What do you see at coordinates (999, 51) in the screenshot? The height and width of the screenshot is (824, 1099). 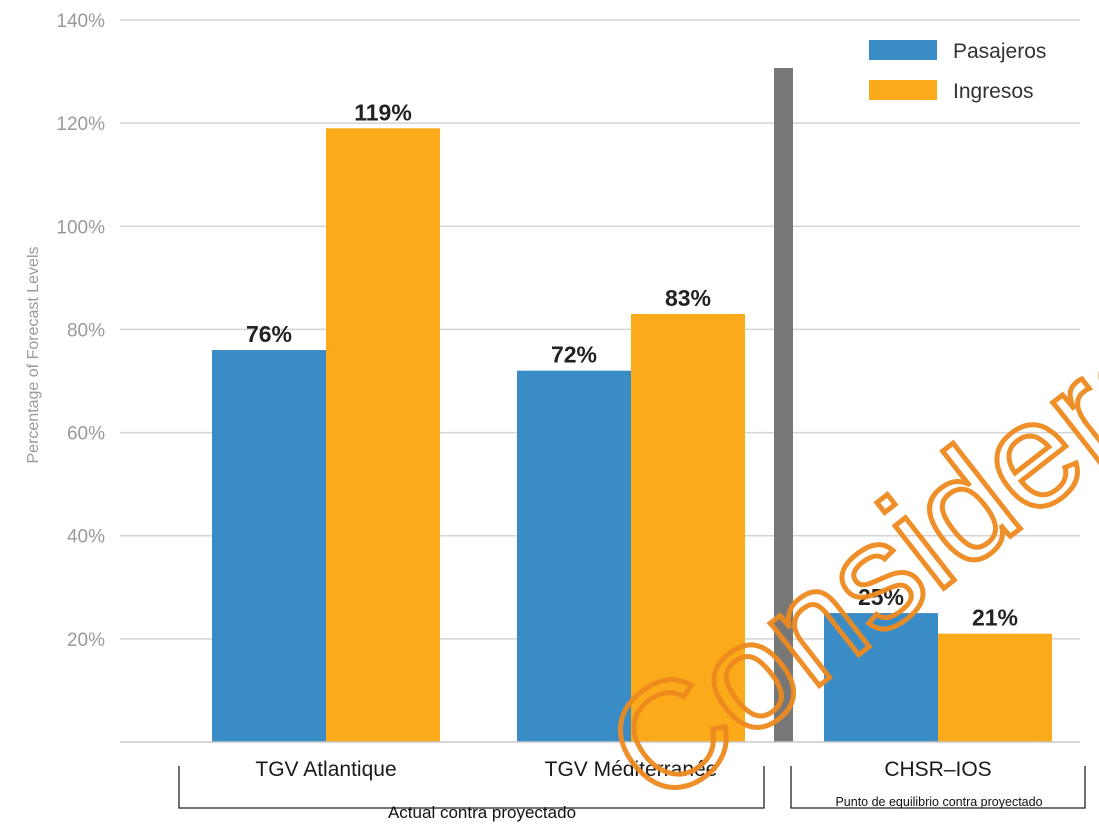 I see `legend-label-pasajeros: Pasajeros` at bounding box center [999, 51].